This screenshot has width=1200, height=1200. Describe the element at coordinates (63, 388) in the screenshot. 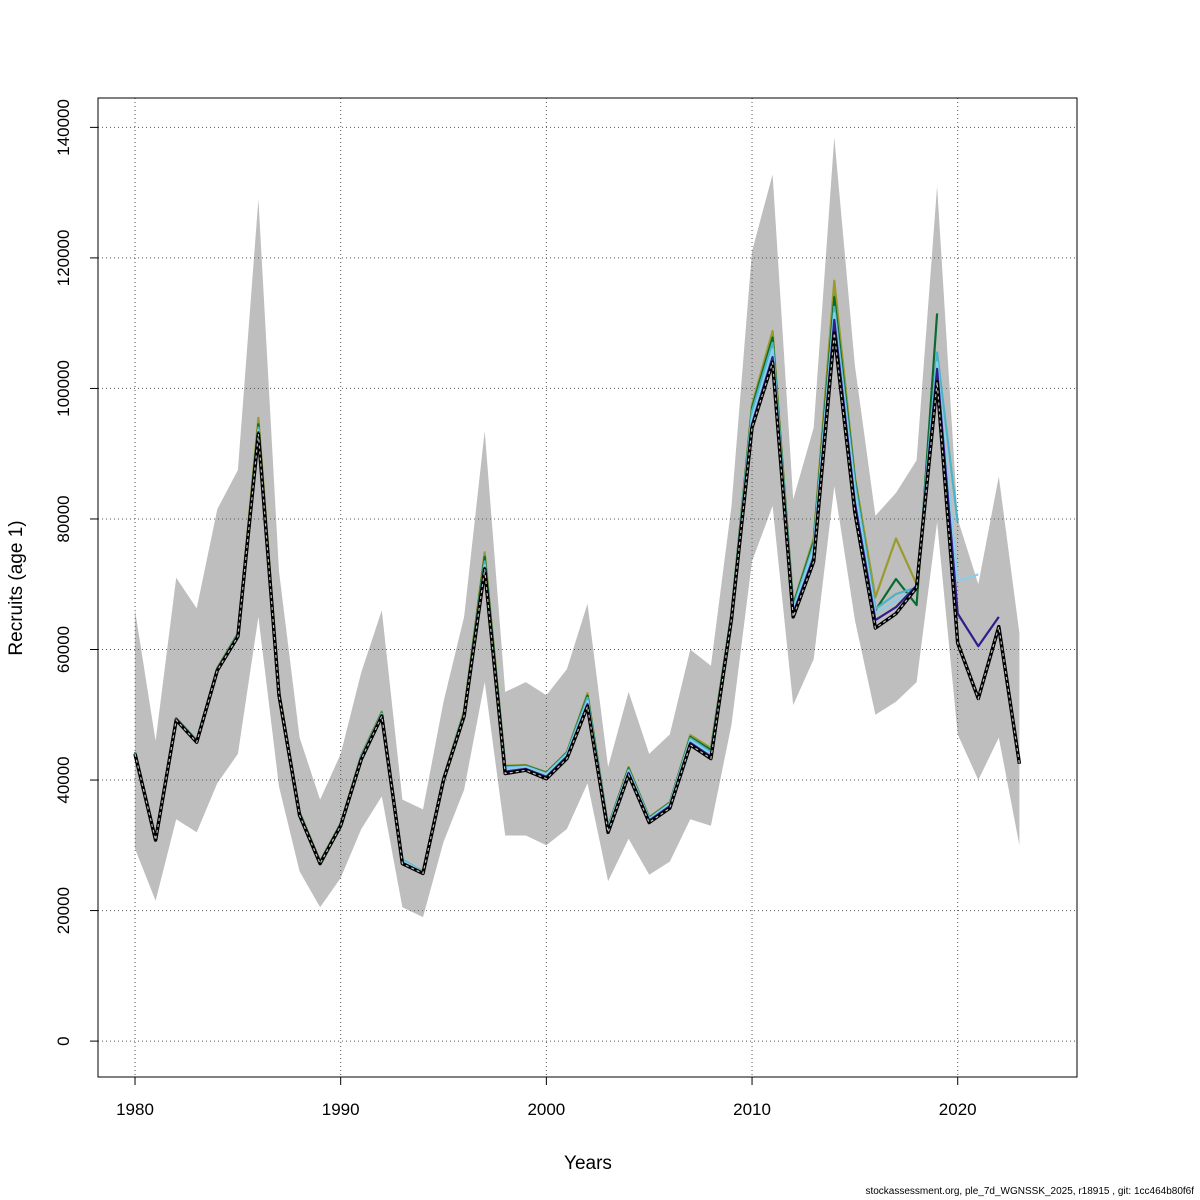

I see `y-tick-label: 100000` at that location.